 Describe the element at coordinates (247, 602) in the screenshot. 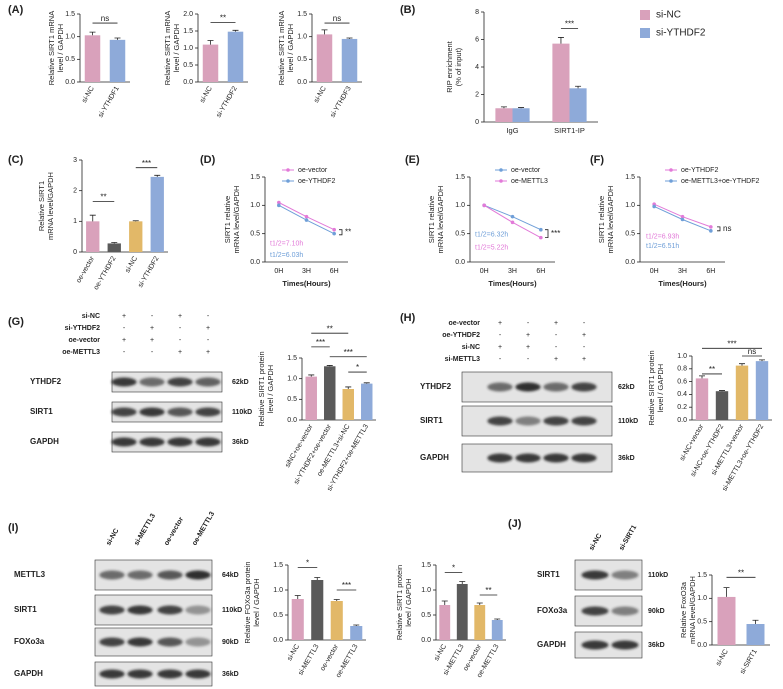

I see `y-axis-label: Relative FOXo3a protein` at that location.